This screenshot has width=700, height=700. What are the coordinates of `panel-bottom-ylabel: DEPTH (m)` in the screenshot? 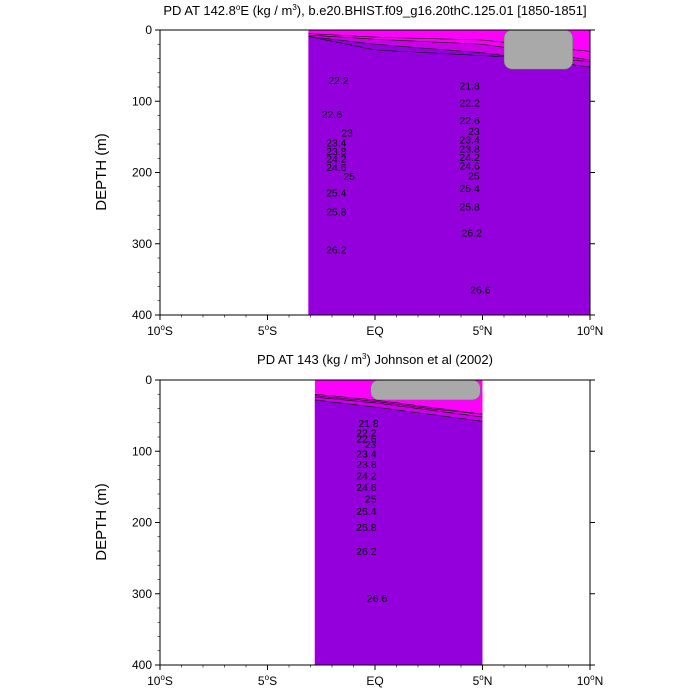 It's located at (101, 522).